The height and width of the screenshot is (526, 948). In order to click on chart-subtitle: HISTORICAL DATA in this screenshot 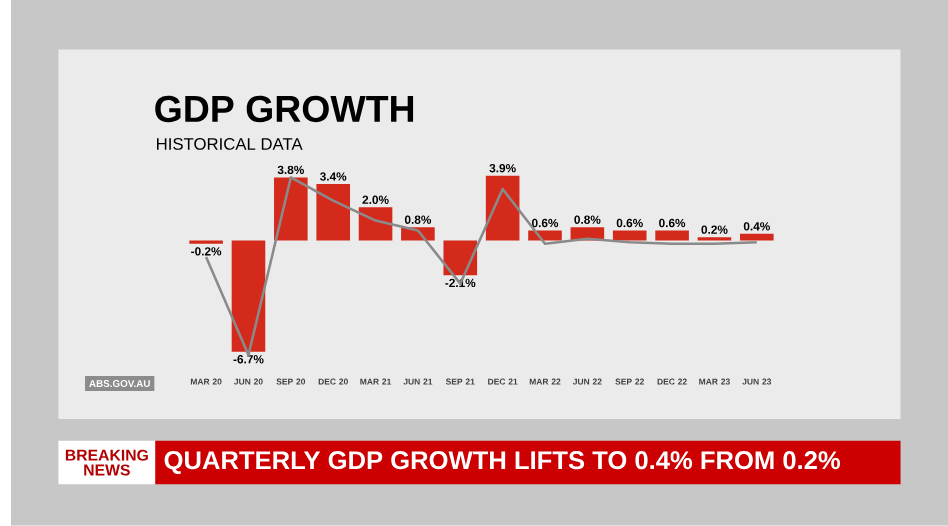, I will do `click(230, 144)`.